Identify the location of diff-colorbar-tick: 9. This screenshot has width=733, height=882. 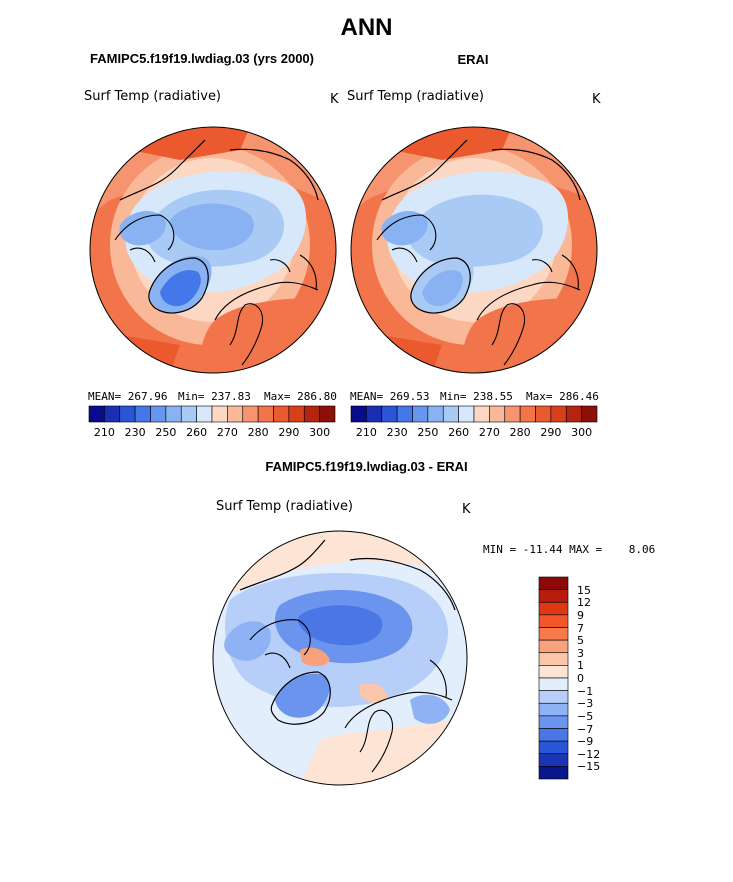
(580, 615).